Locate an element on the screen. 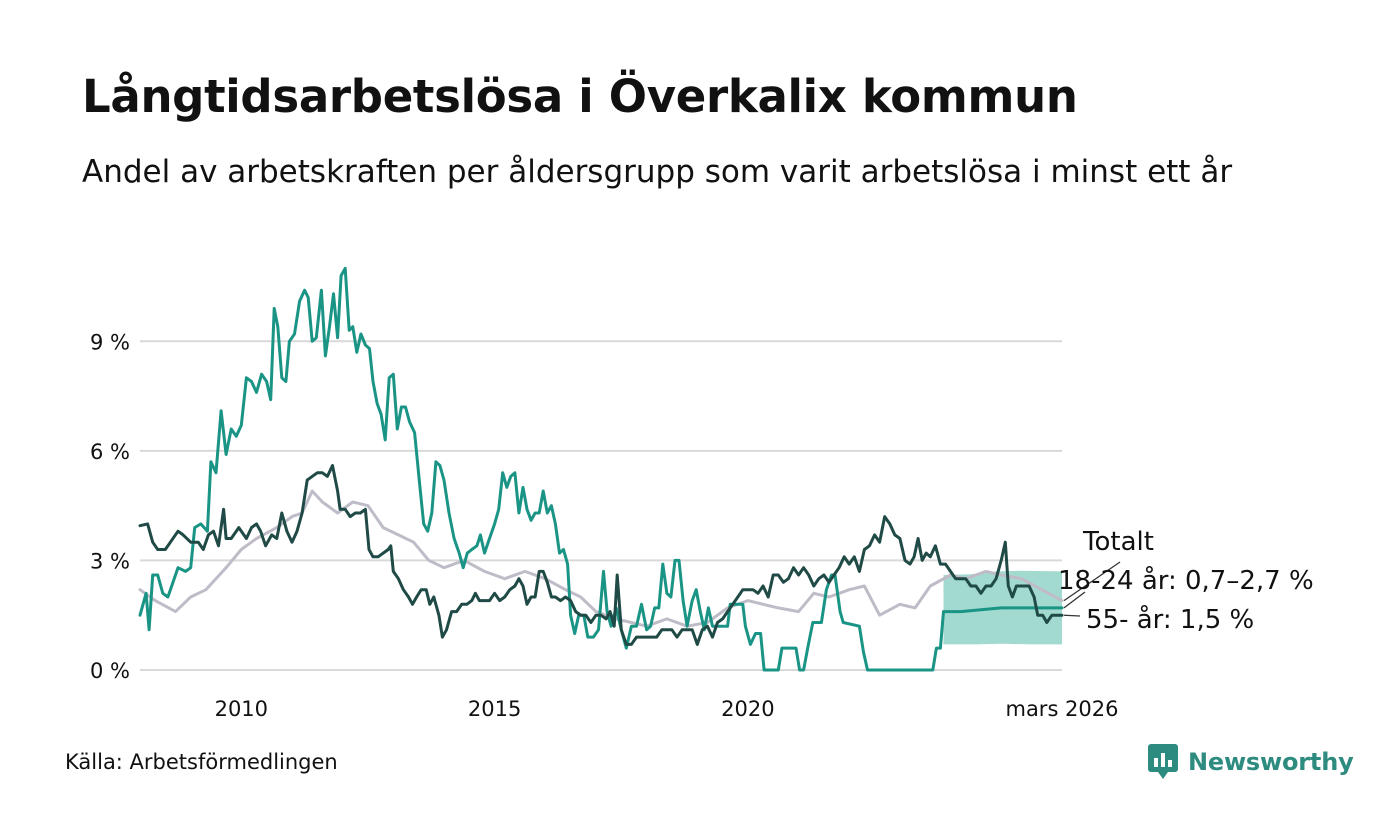 The image size is (1400, 840). y-tick-label: 0 % is located at coordinates (110, 671).